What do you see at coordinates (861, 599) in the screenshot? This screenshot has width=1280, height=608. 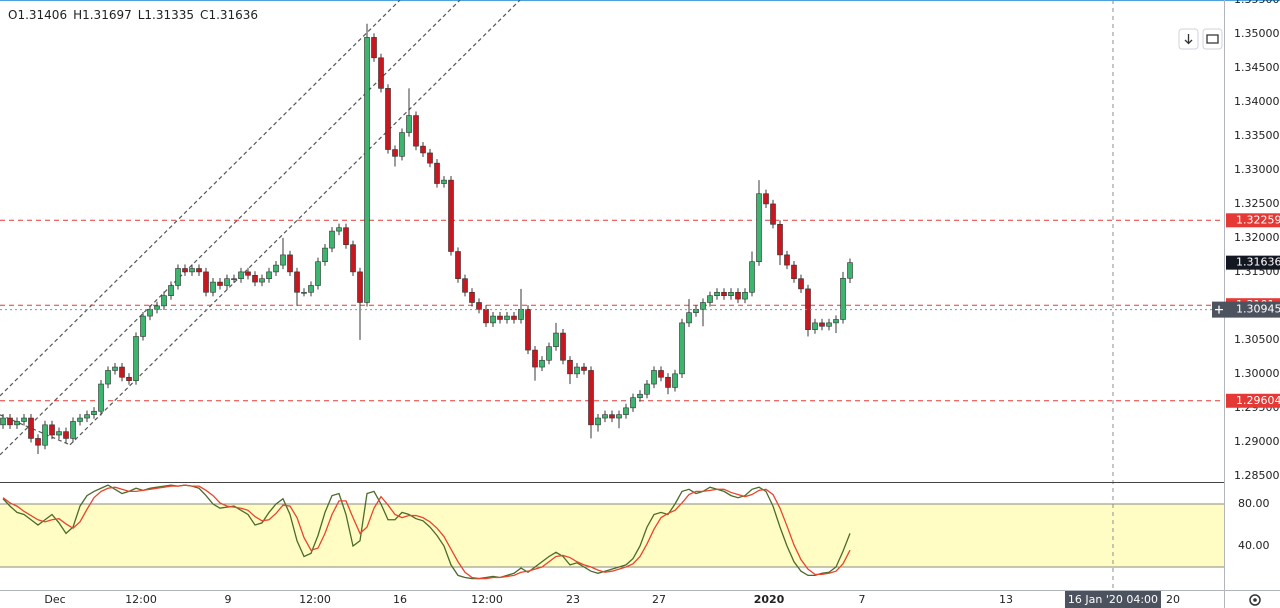 I see `x-tick-label: 7` at bounding box center [861, 599].